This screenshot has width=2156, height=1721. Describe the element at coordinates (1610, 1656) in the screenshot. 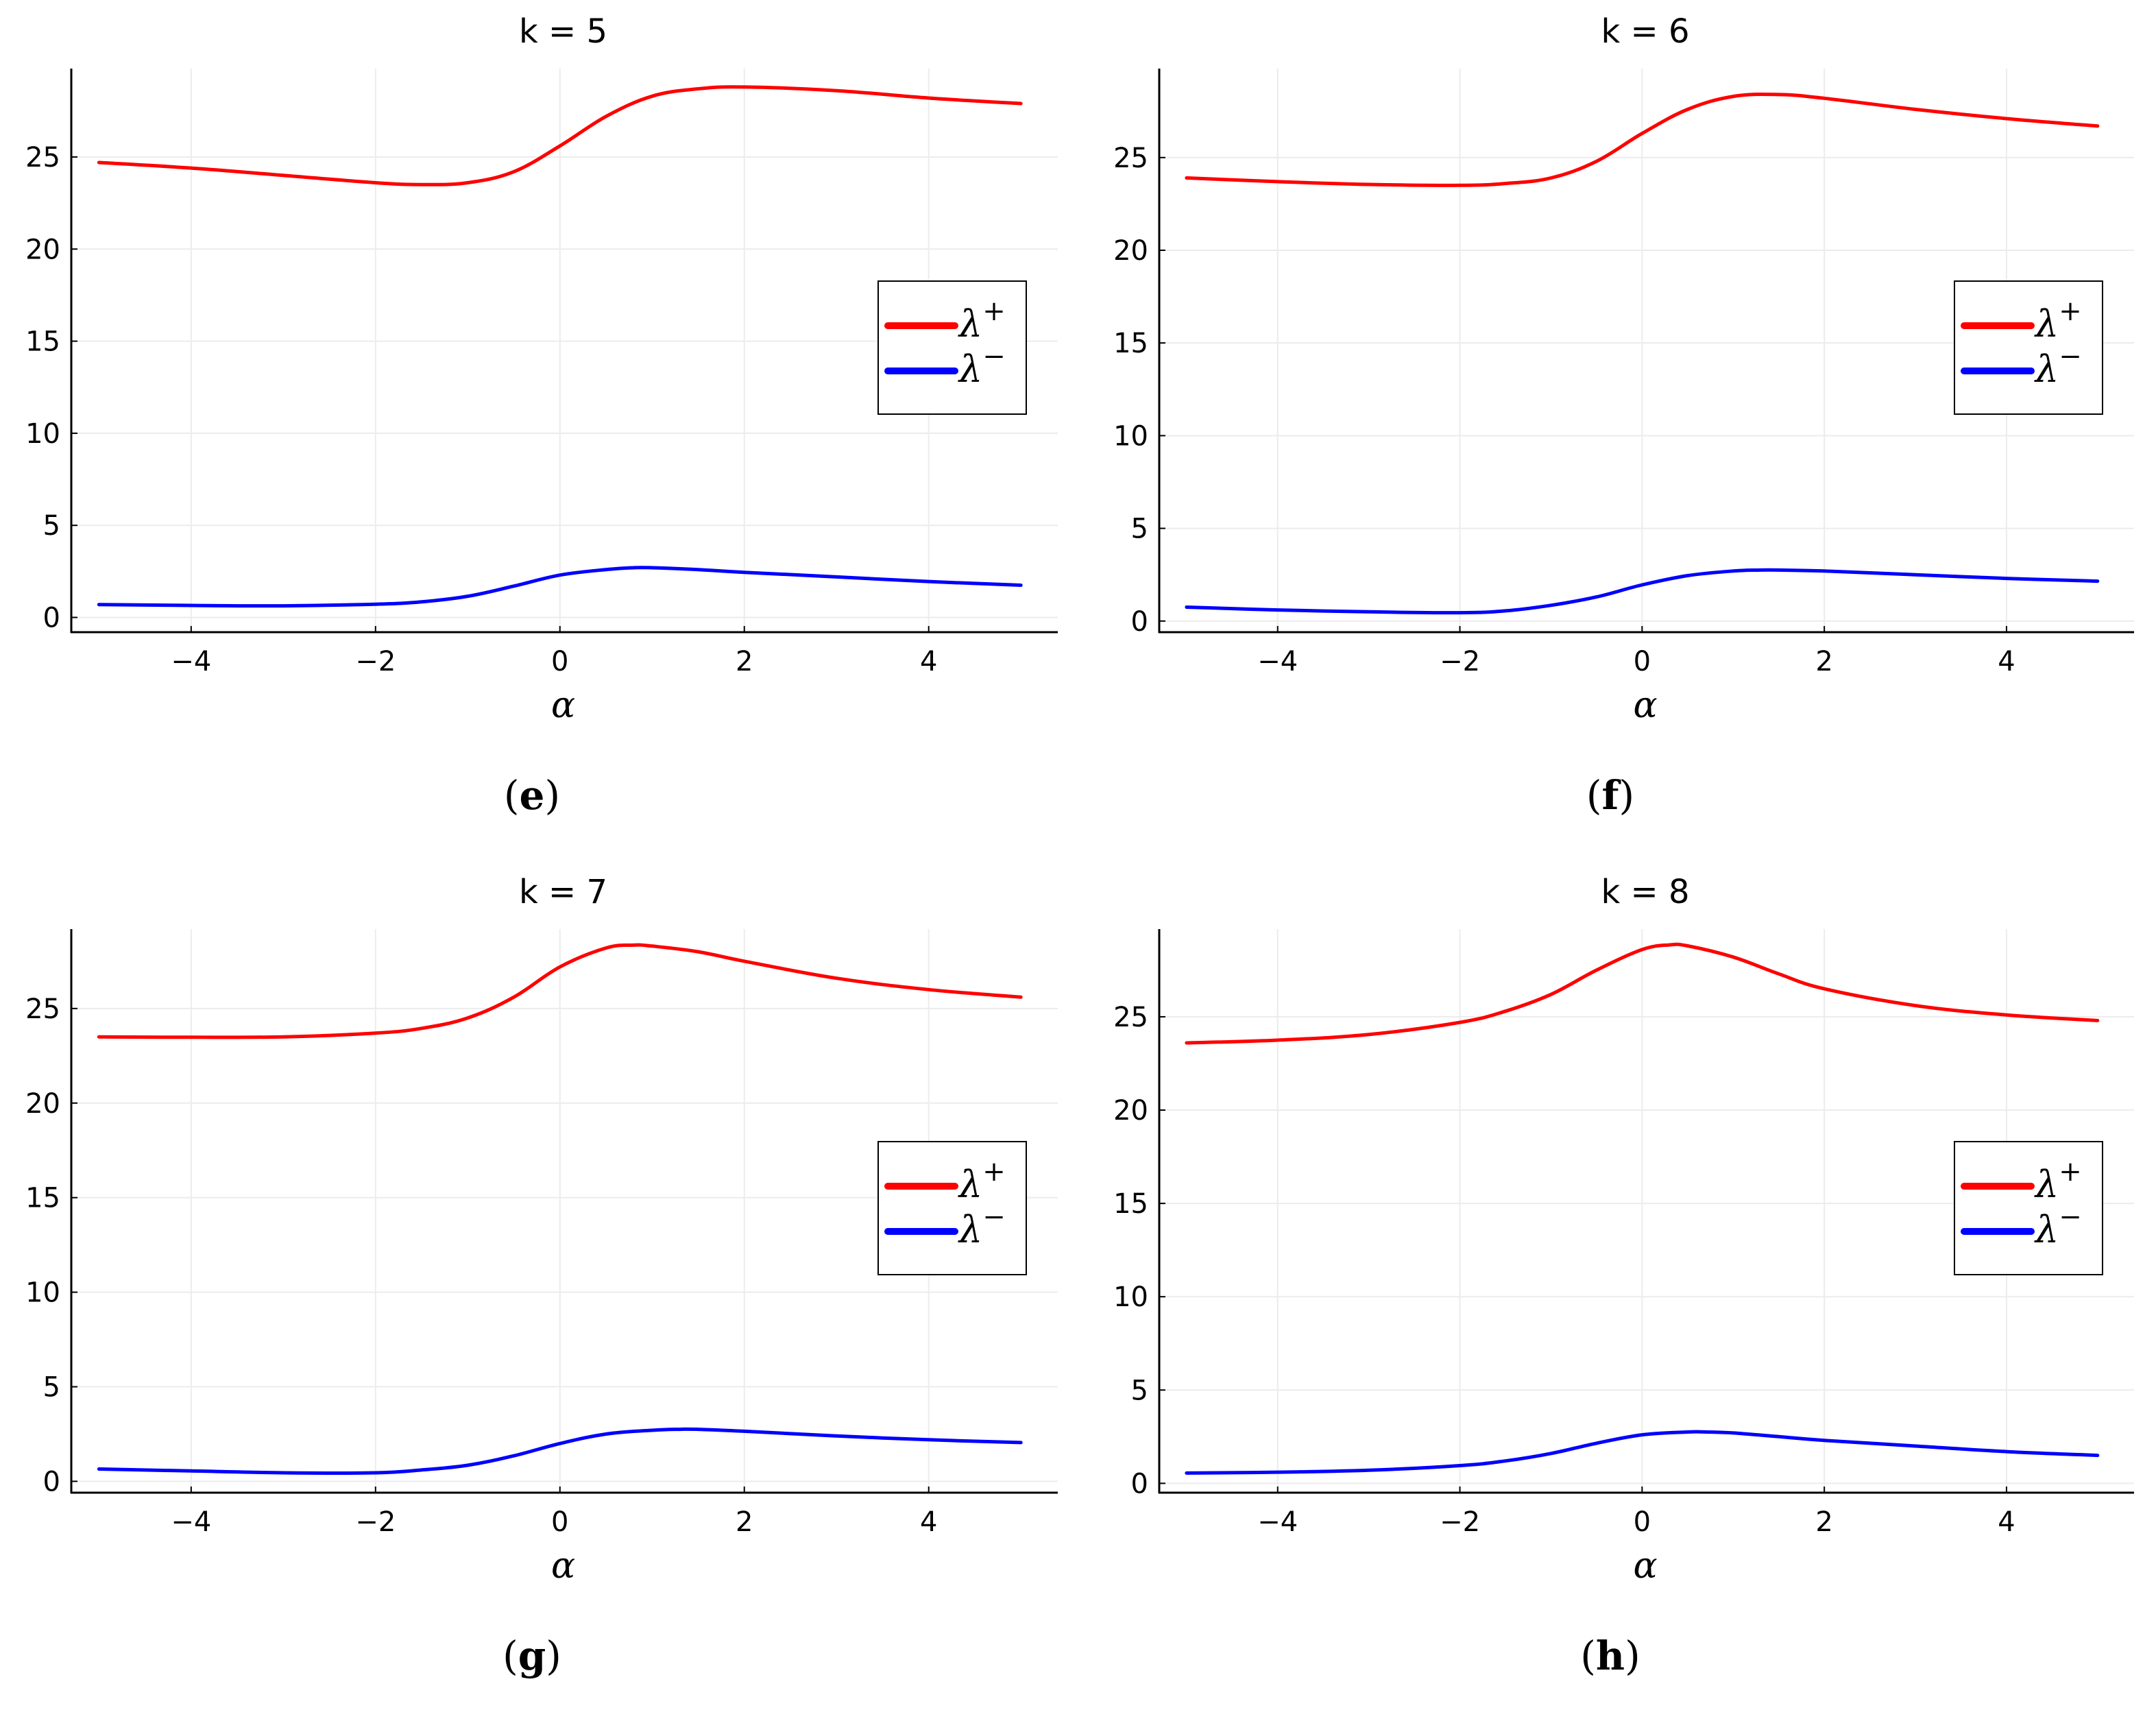

I see `panel-caption: (h)` at that location.